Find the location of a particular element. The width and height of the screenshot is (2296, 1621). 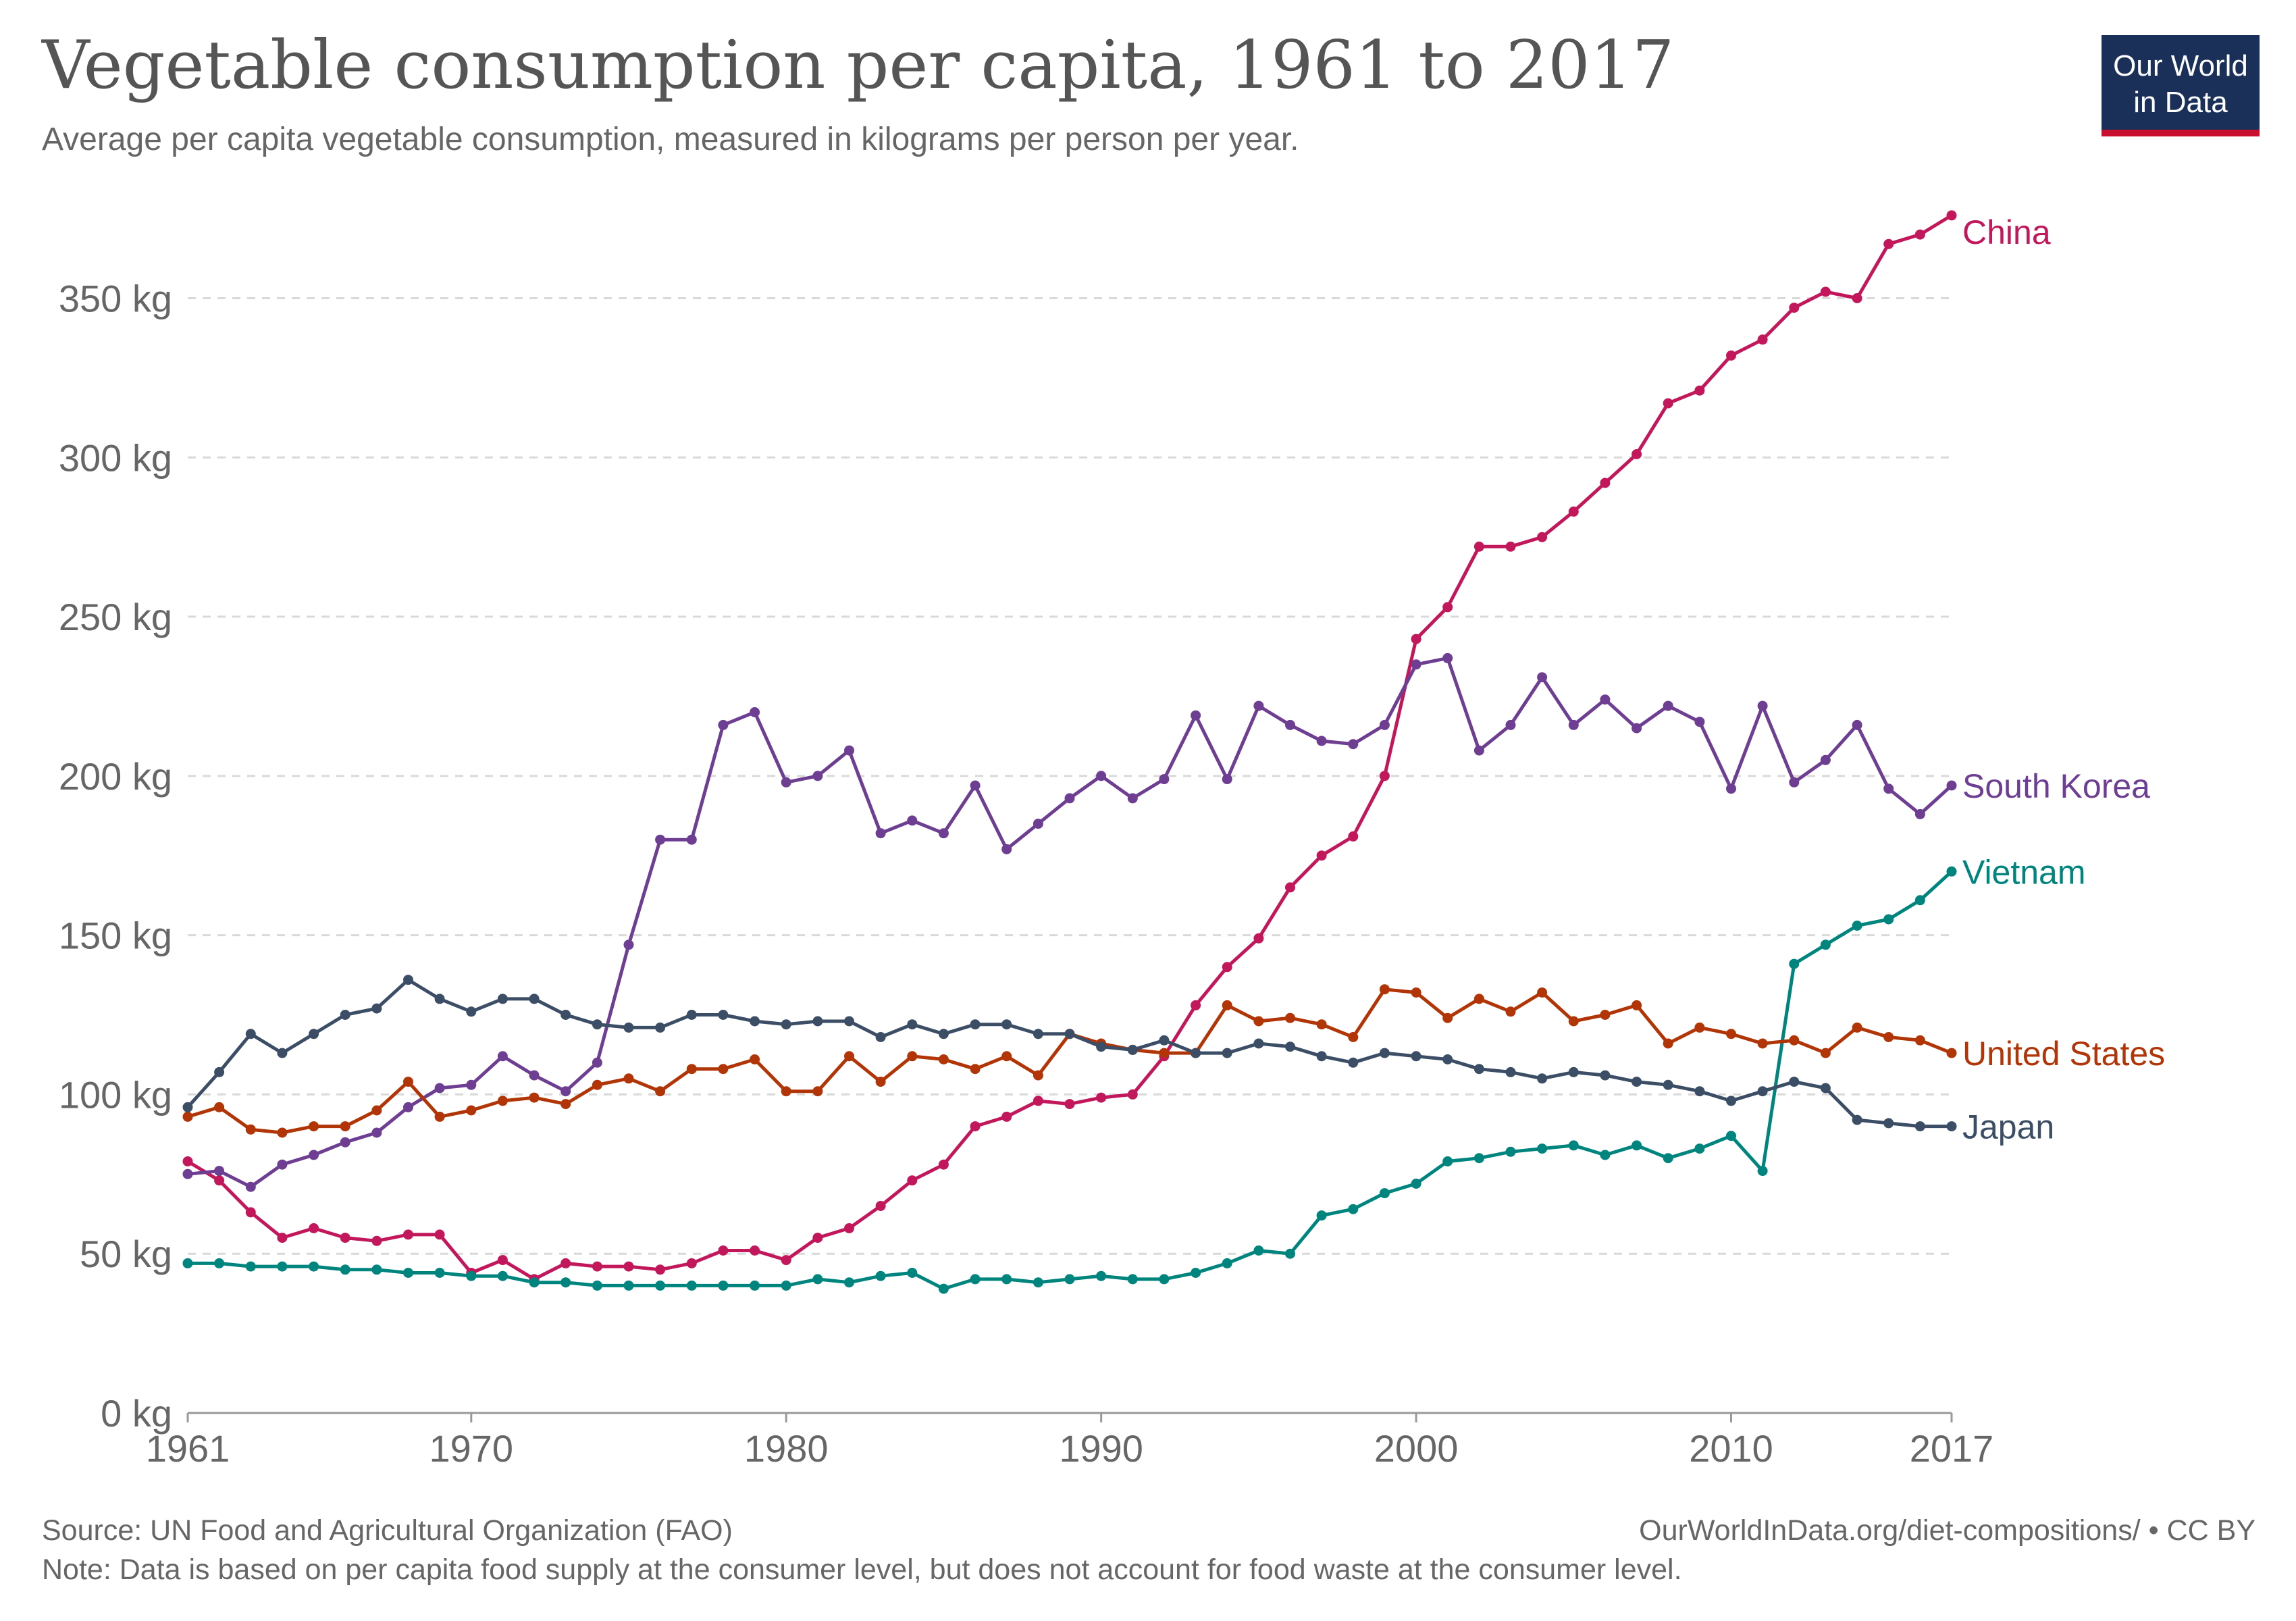

series-japan is located at coordinates (1069, 1053).